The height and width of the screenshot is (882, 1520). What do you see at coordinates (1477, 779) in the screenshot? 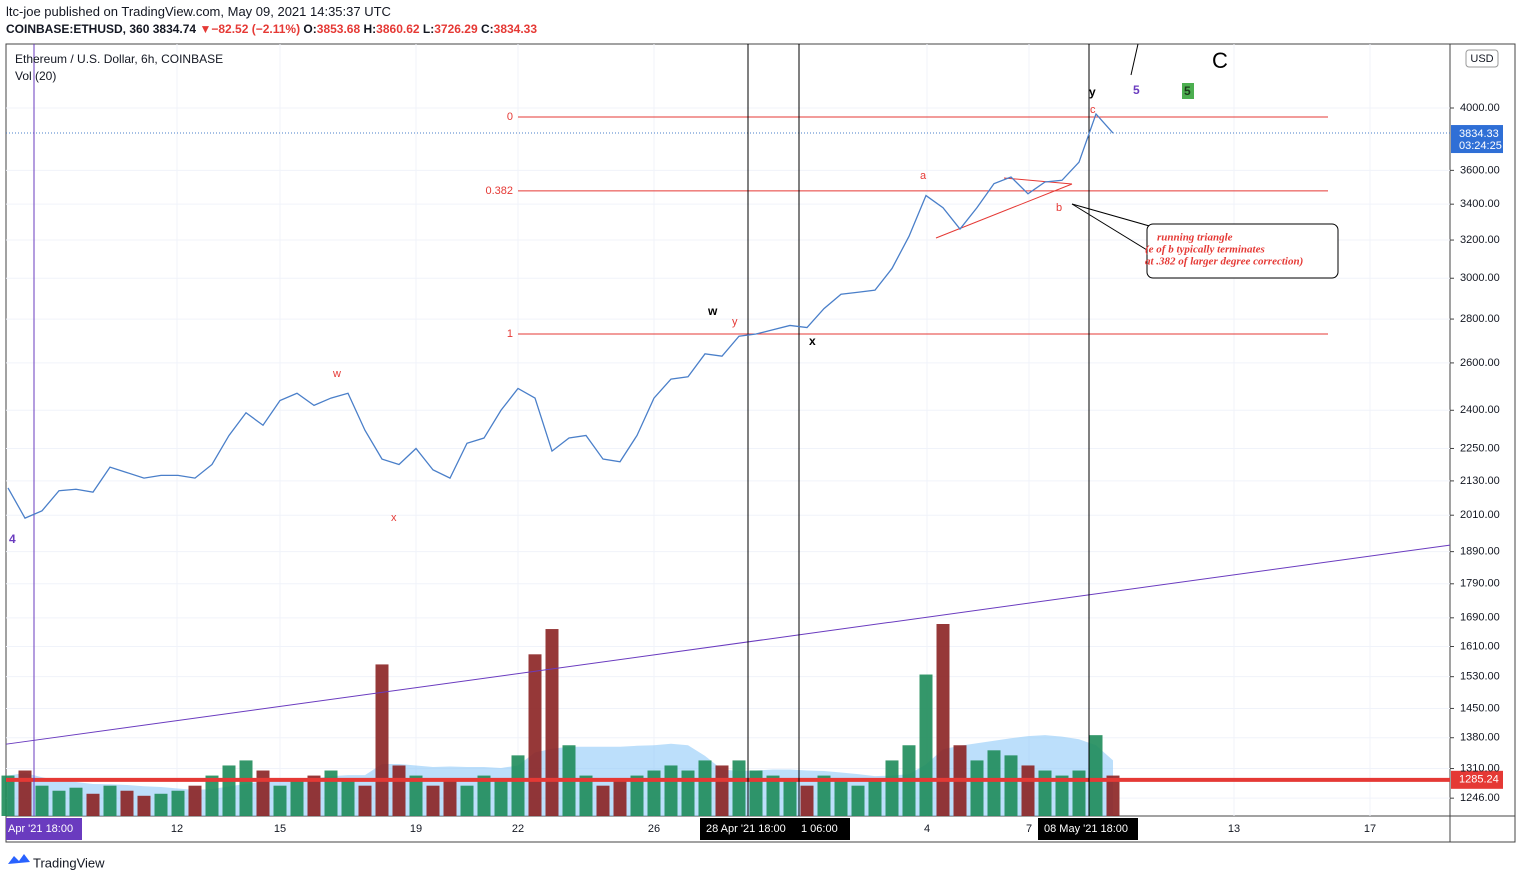
I see `level-tag` at bounding box center [1477, 779].